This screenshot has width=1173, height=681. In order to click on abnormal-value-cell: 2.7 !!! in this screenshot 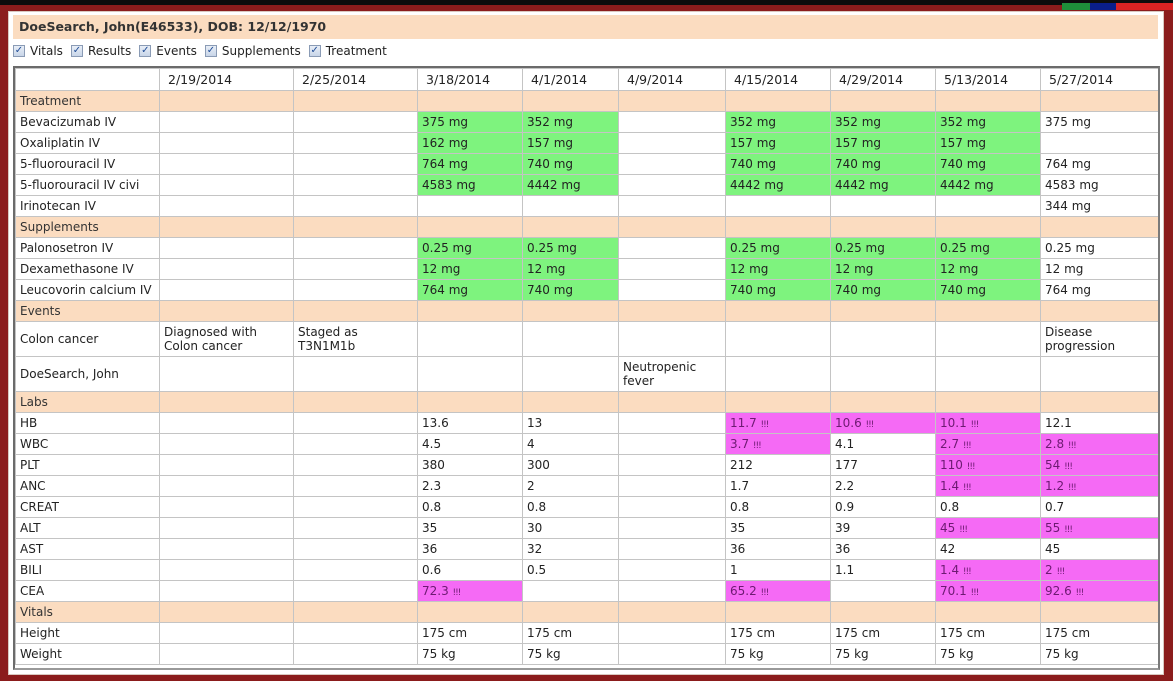, I will do `click(988, 444)`.